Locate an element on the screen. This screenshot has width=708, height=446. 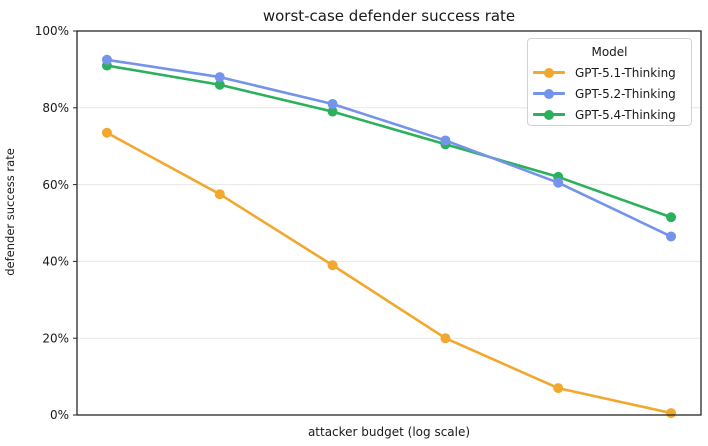
legend-item-gpt-5-1-thinking: GPT-5.1-Thinking is located at coordinates (609, 72).